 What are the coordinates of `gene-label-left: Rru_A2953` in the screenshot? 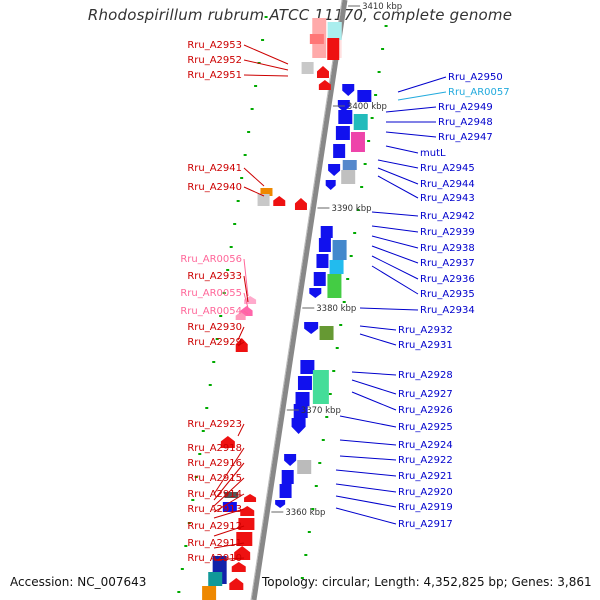 It's located at (214, 45).